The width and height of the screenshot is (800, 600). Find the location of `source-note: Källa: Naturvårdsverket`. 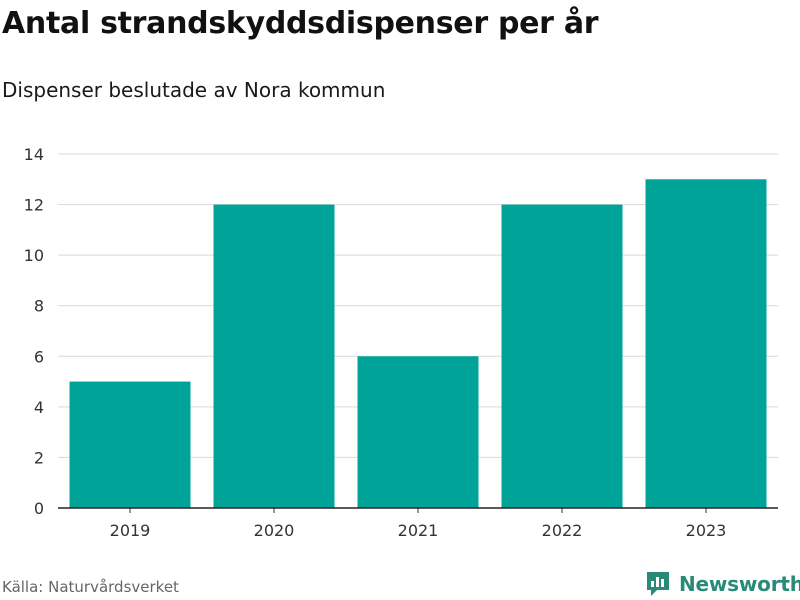

source-note: Källa: Naturvårdsverket is located at coordinates (90, 587).